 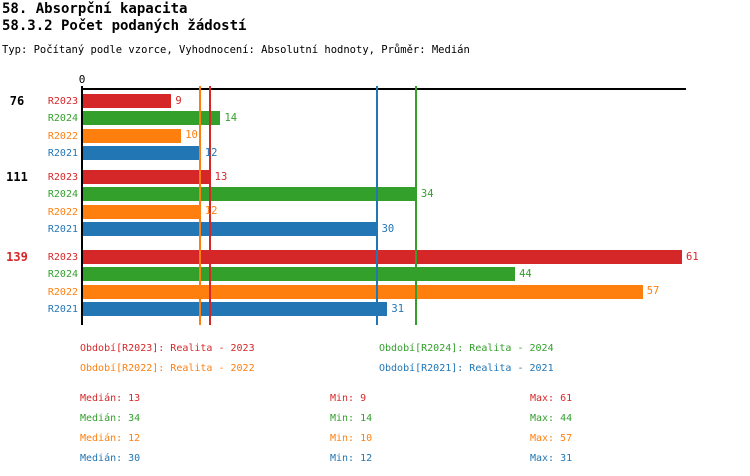 I want to click on page-subtitle: 58.3.2 Počet podaných žádostí, so click(x=124, y=26).